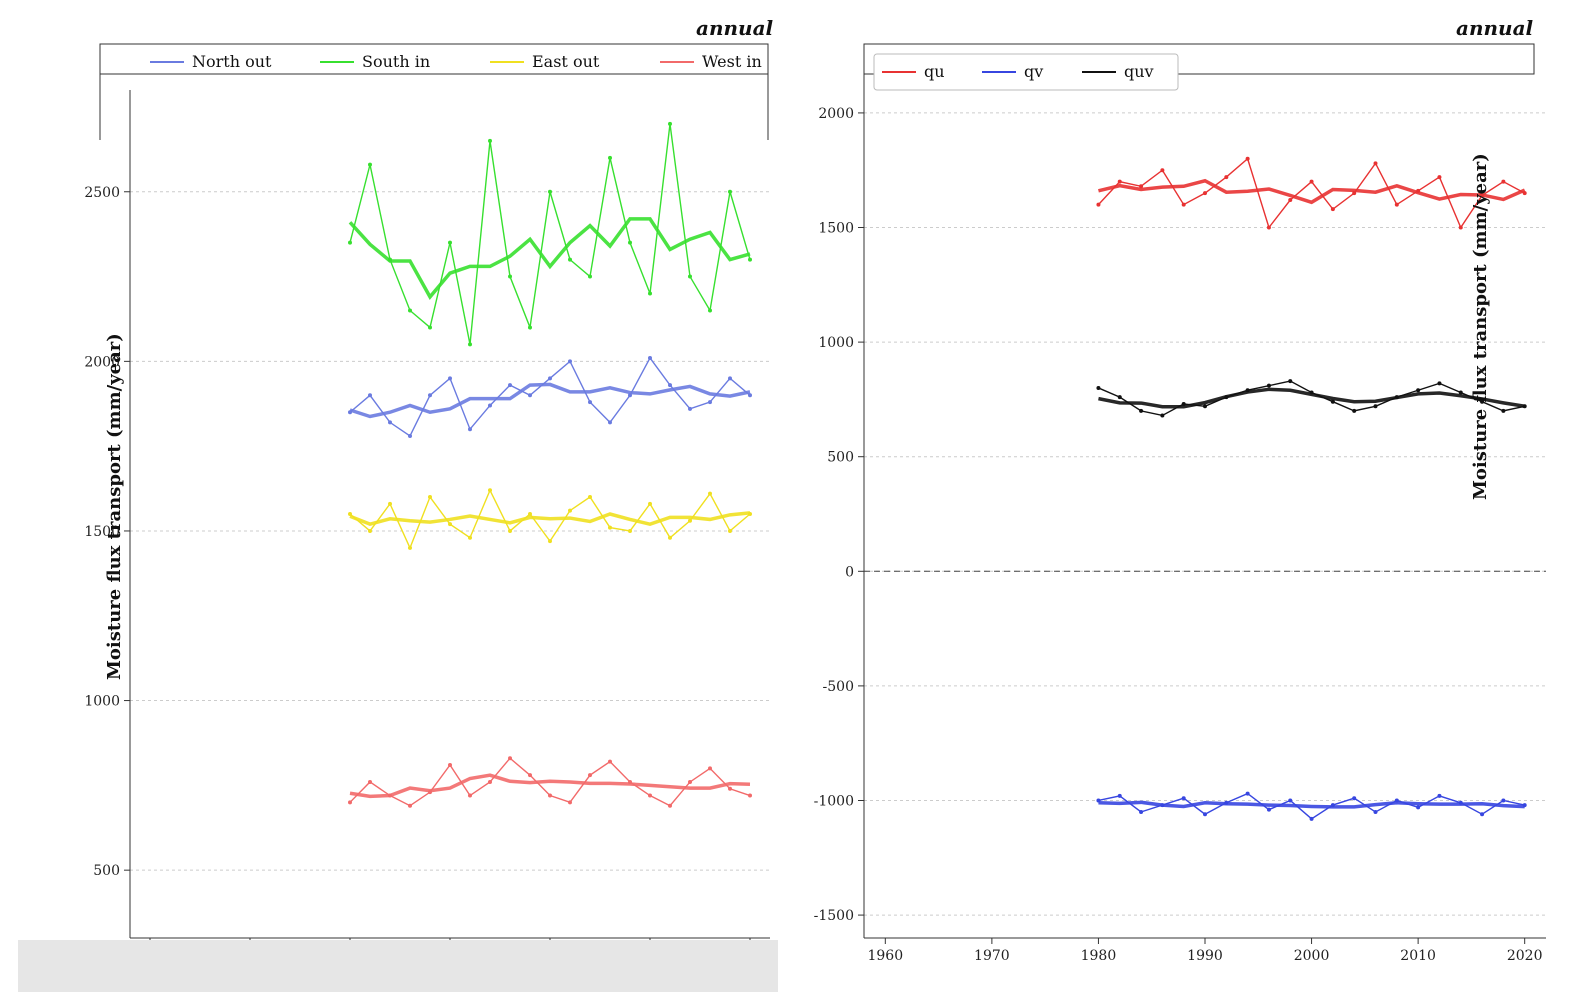 The width and height of the screenshot is (1585, 998). Describe the element at coordinates (735, 28) in the screenshot. I see `panel1-title: annual` at that location.